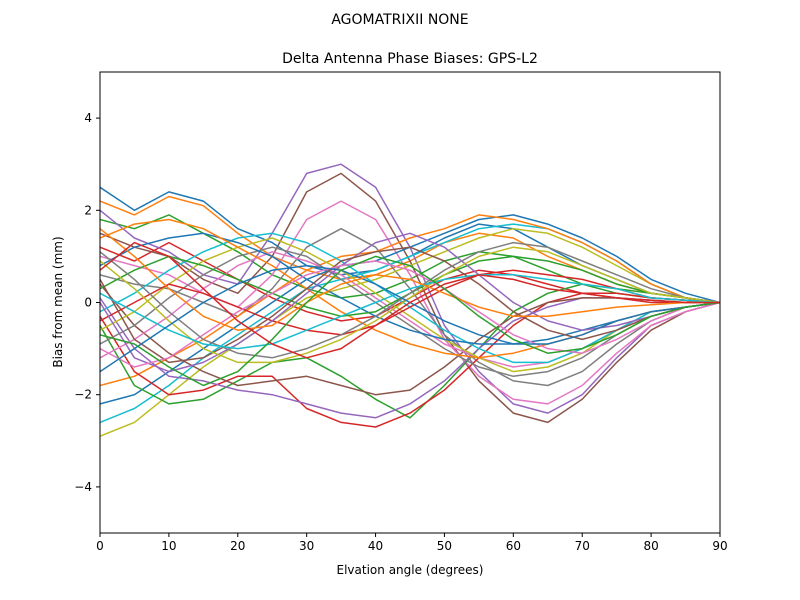  What do you see at coordinates (399, 20) in the screenshot?
I see `figure-suptitle: AGOMATRIXII NONE` at bounding box center [399, 20].